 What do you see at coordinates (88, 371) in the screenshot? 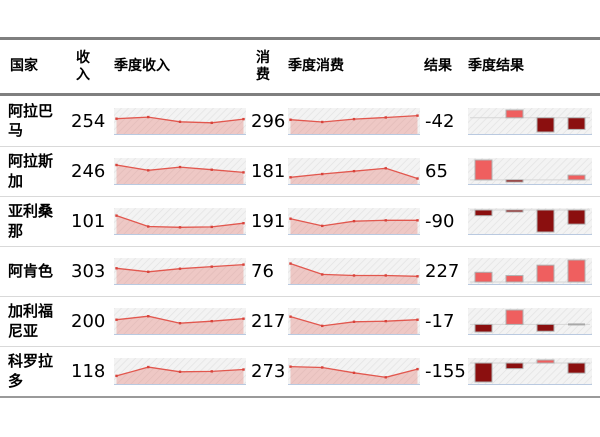
I see `income-value: 118` at bounding box center [88, 371].